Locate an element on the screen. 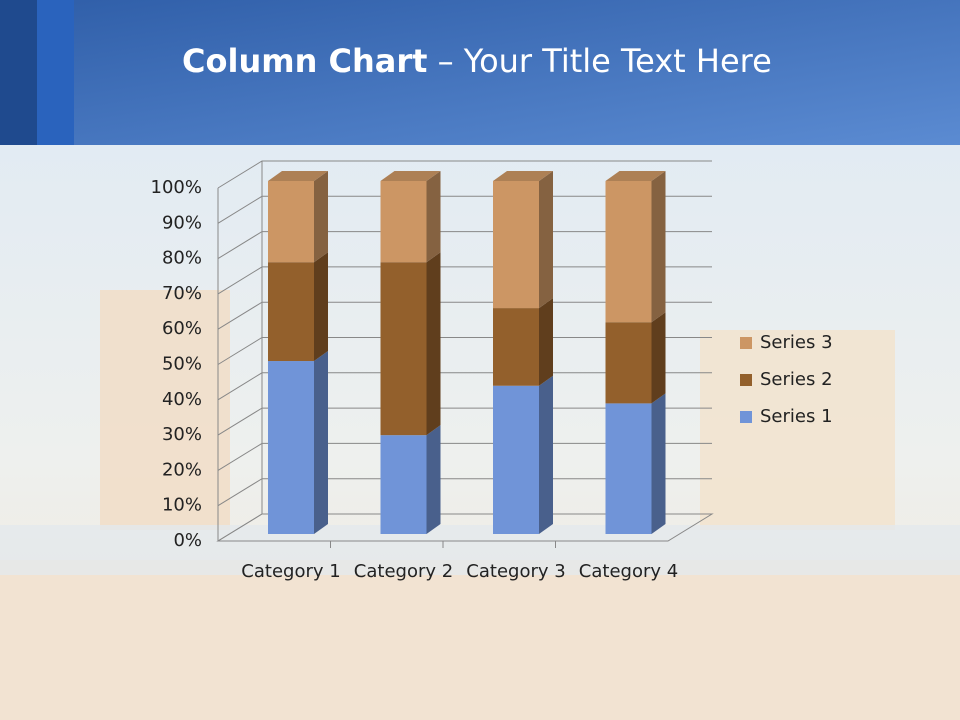 The width and height of the screenshot is (960, 720). x-tick-label: Category 1 is located at coordinates (291, 571).